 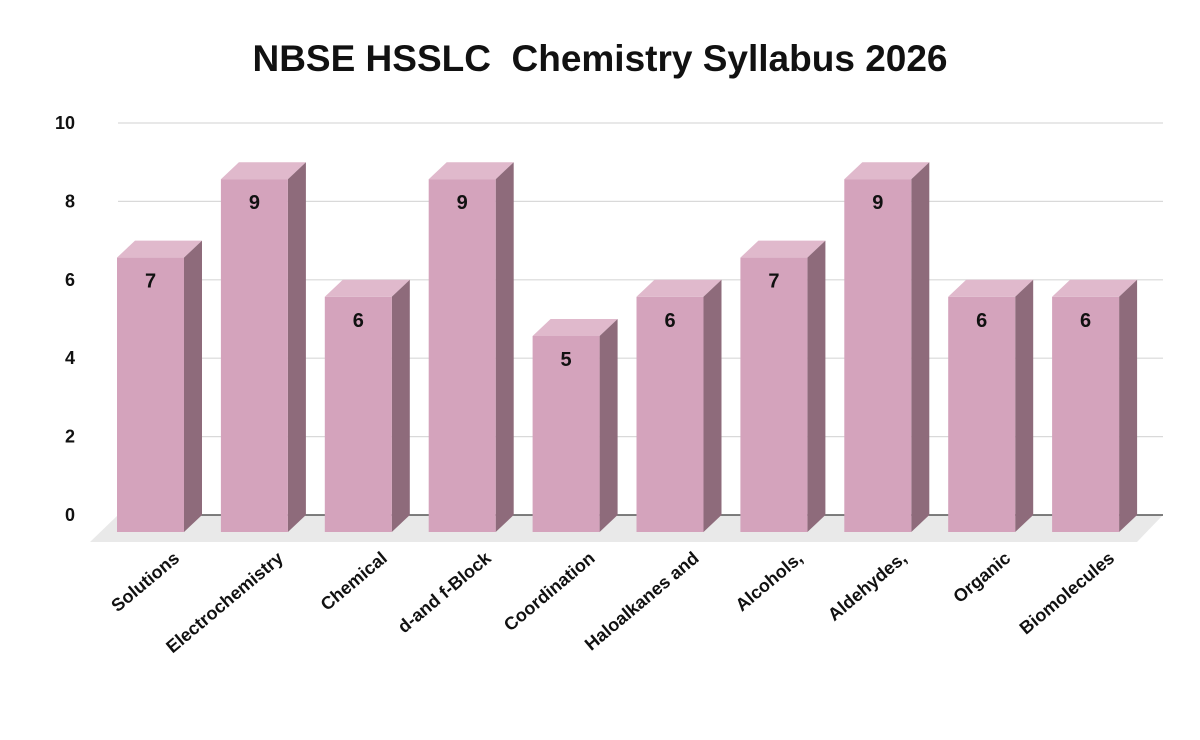 I want to click on x-tick-label: Alcohols,, so click(x=769, y=581).